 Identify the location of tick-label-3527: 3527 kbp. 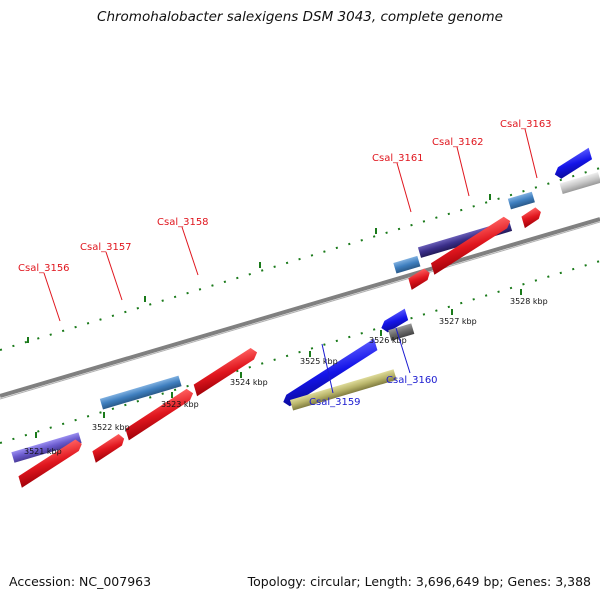
(458, 321).